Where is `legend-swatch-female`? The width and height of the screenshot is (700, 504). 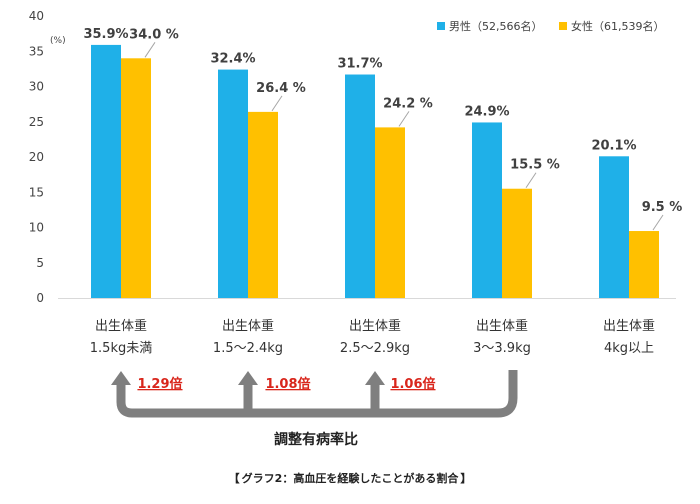
legend-swatch-female is located at coordinates (563, 26).